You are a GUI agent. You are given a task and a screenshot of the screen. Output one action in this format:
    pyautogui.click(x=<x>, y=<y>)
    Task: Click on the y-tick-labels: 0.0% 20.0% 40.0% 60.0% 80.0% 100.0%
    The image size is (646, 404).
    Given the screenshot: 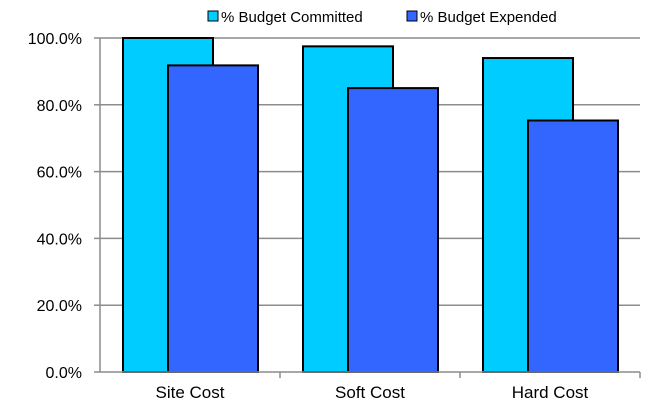 What is the action you would take?
    pyautogui.click(x=55, y=206)
    